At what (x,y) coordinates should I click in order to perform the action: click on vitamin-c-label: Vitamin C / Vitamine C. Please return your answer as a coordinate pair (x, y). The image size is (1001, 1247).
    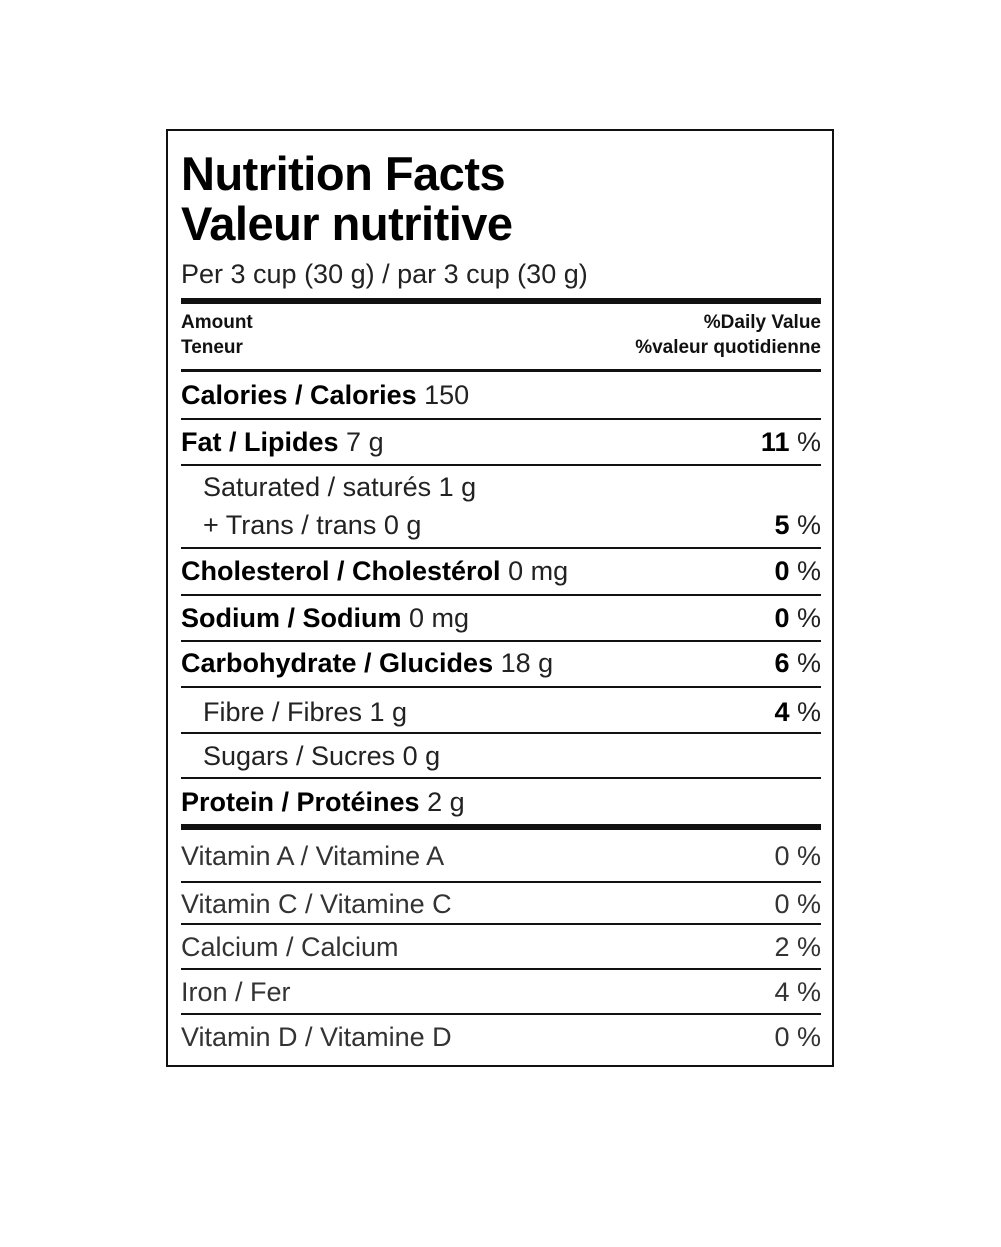
    Looking at the image, I should click on (316, 904).